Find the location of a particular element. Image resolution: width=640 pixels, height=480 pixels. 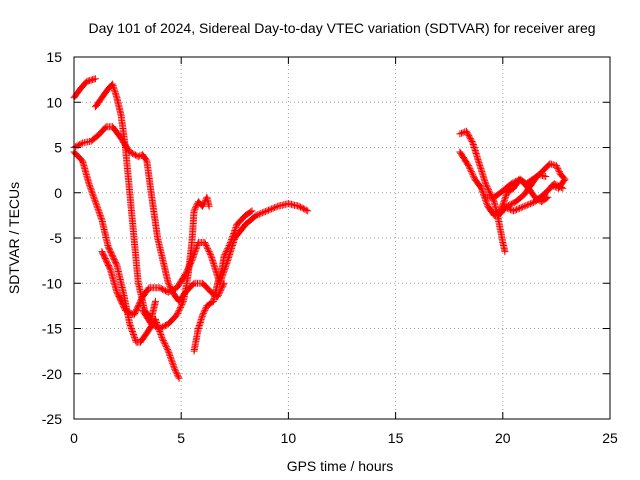

y-tick-label: 15 is located at coordinates (54, 57).